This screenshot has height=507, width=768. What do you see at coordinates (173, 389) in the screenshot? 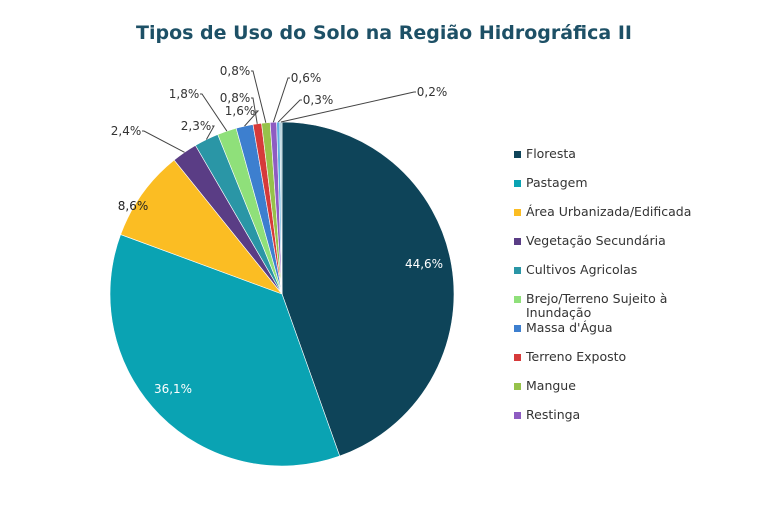
I see `data-label: 36,1%` at bounding box center [173, 389].